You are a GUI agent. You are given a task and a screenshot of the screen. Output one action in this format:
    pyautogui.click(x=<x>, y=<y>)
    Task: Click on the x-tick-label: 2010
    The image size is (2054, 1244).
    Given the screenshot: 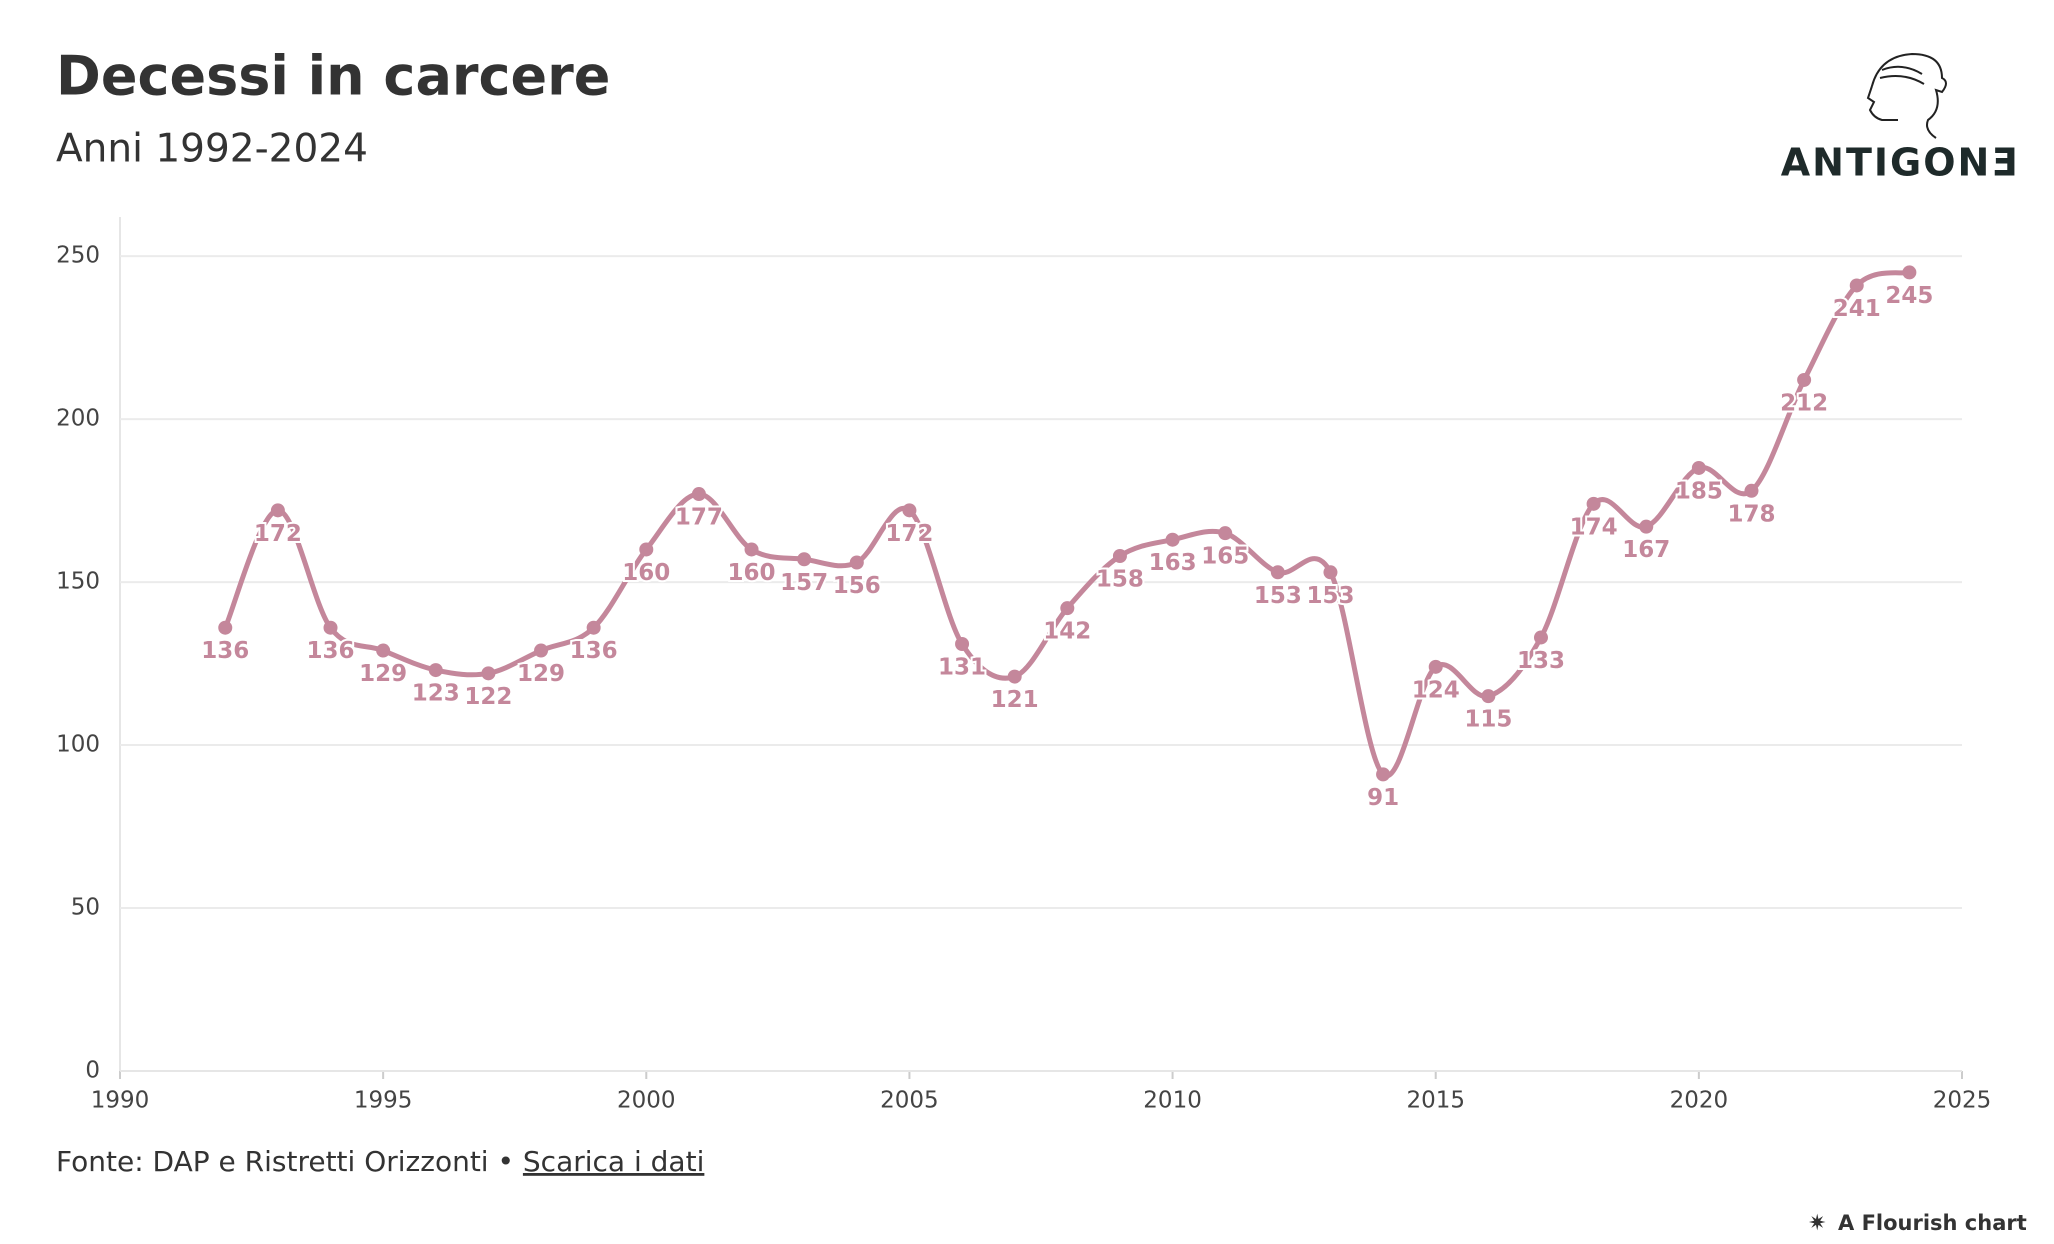 What is the action you would take?
    pyautogui.click(x=1172, y=1101)
    